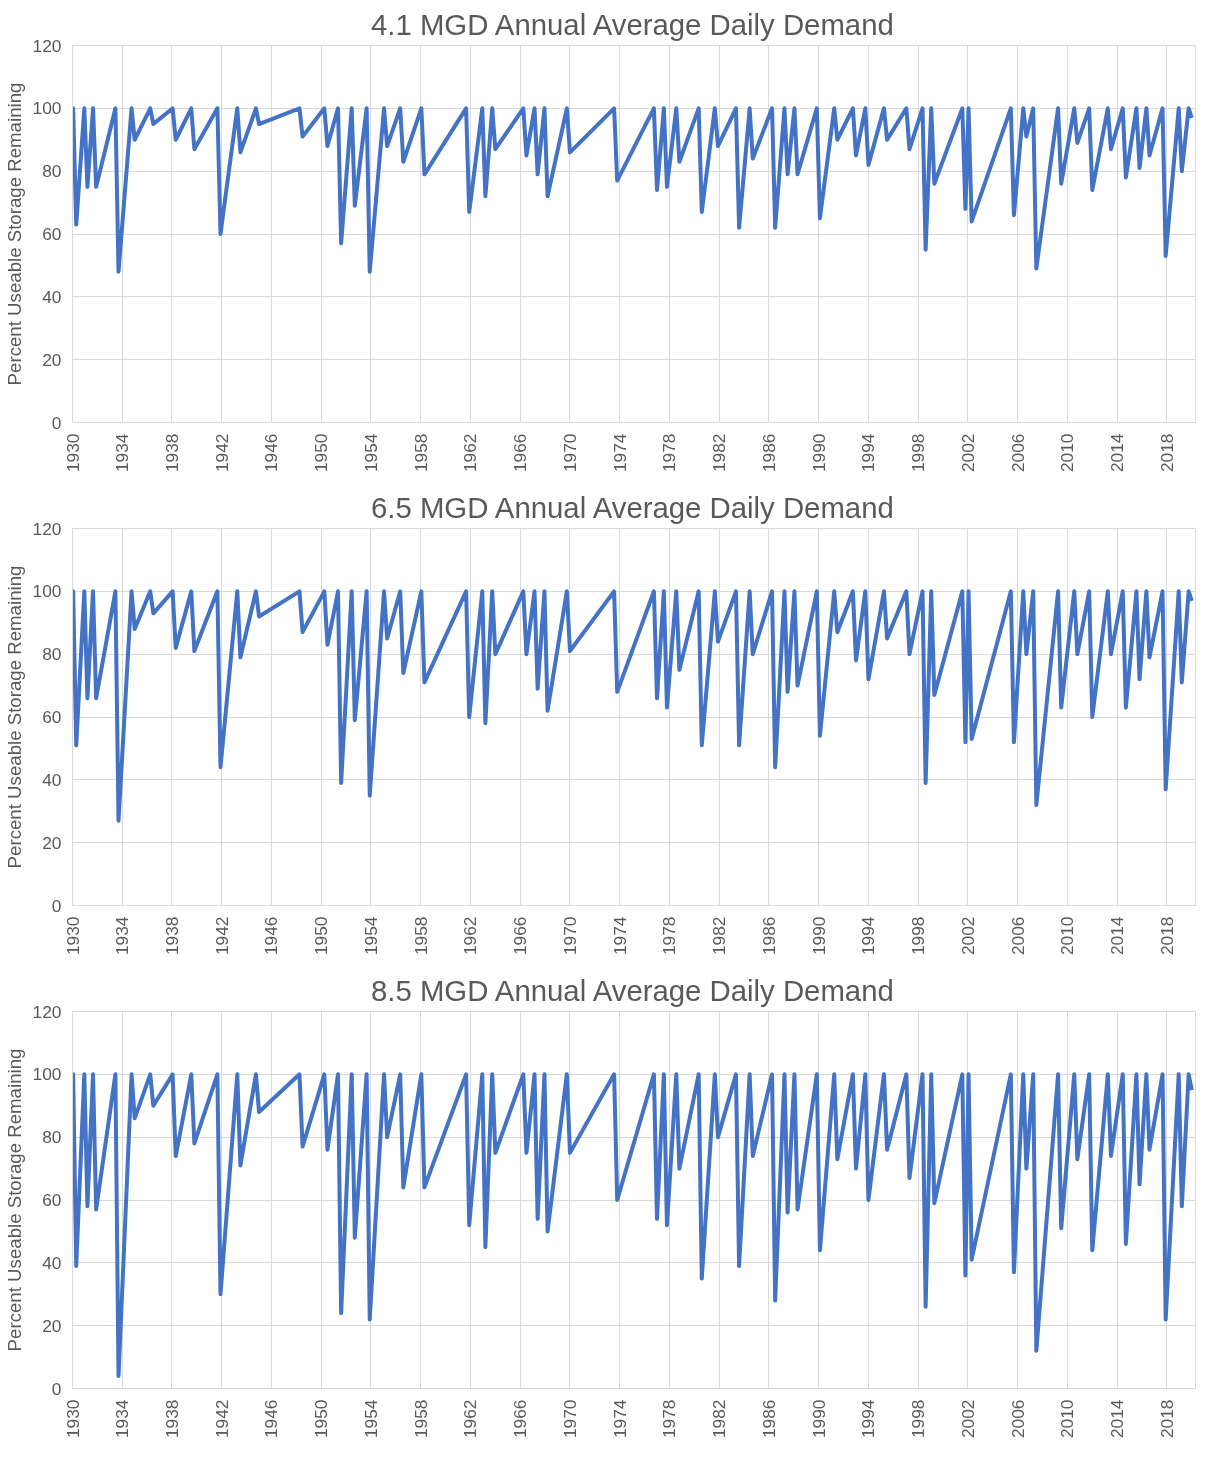 The image size is (1231, 1470). What do you see at coordinates (632, 507) in the screenshot?
I see `chart-title: 6.5 MGD Annual Average Daily Demand` at bounding box center [632, 507].